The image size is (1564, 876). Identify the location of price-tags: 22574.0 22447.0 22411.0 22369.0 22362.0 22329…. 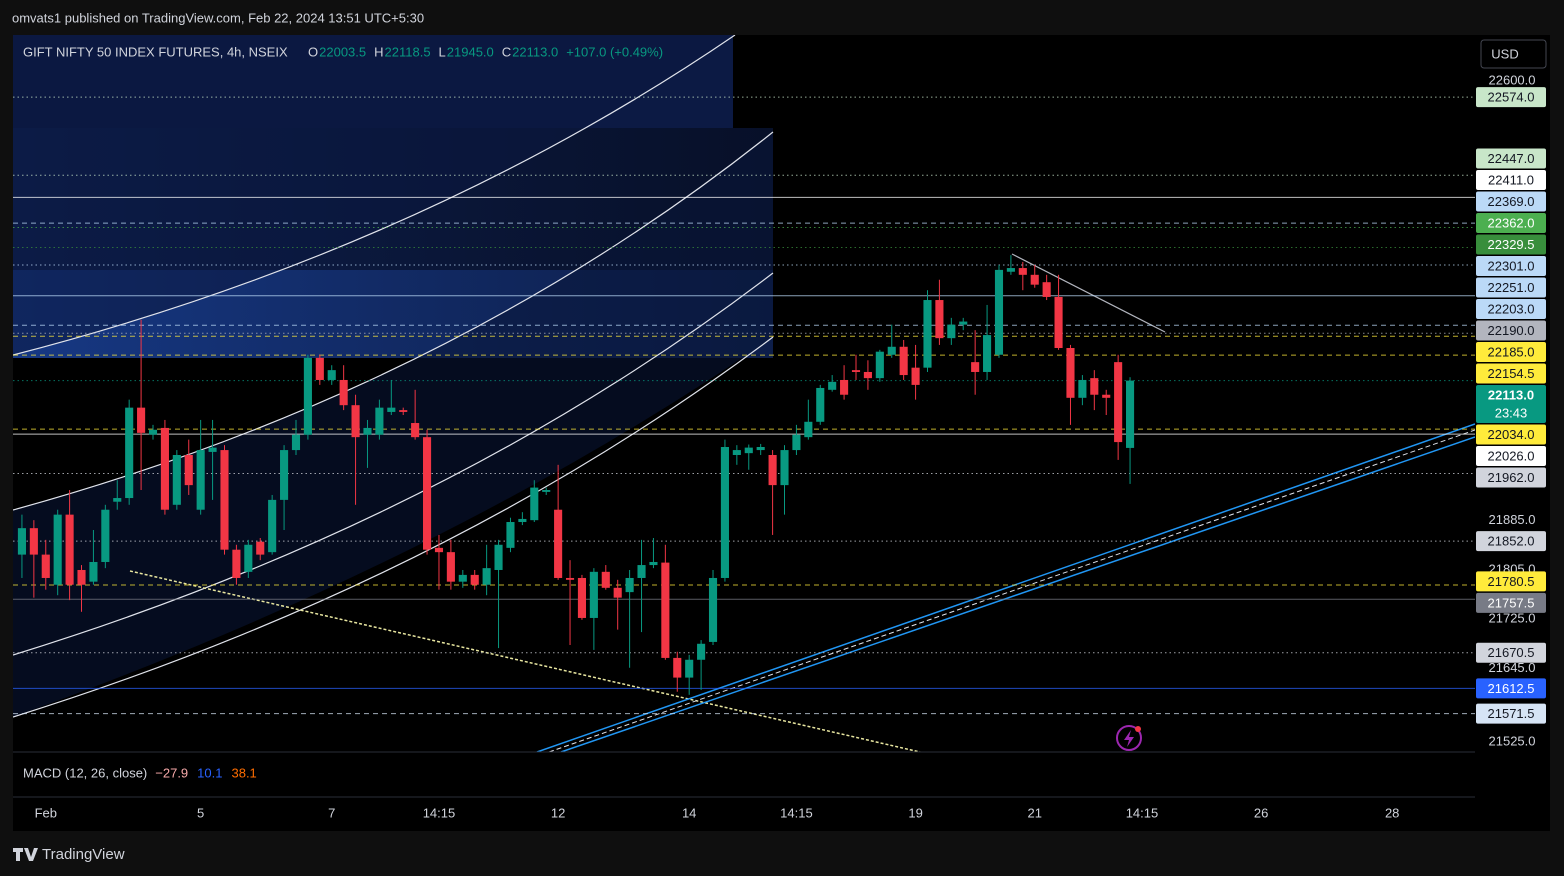
(1511, 405).